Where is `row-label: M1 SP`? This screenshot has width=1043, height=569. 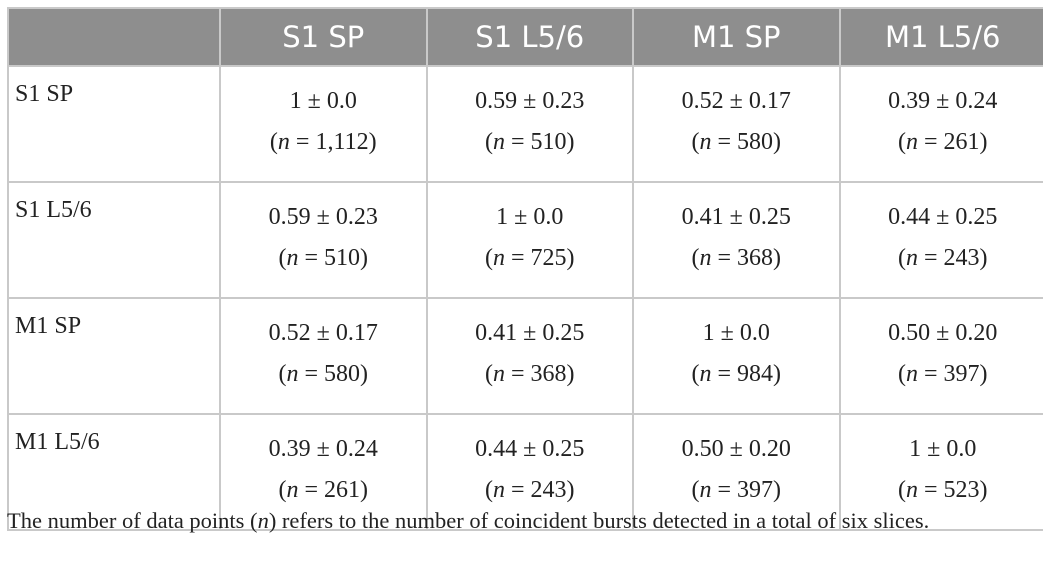 row-label: M1 SP is located at coordinates (114, 356).